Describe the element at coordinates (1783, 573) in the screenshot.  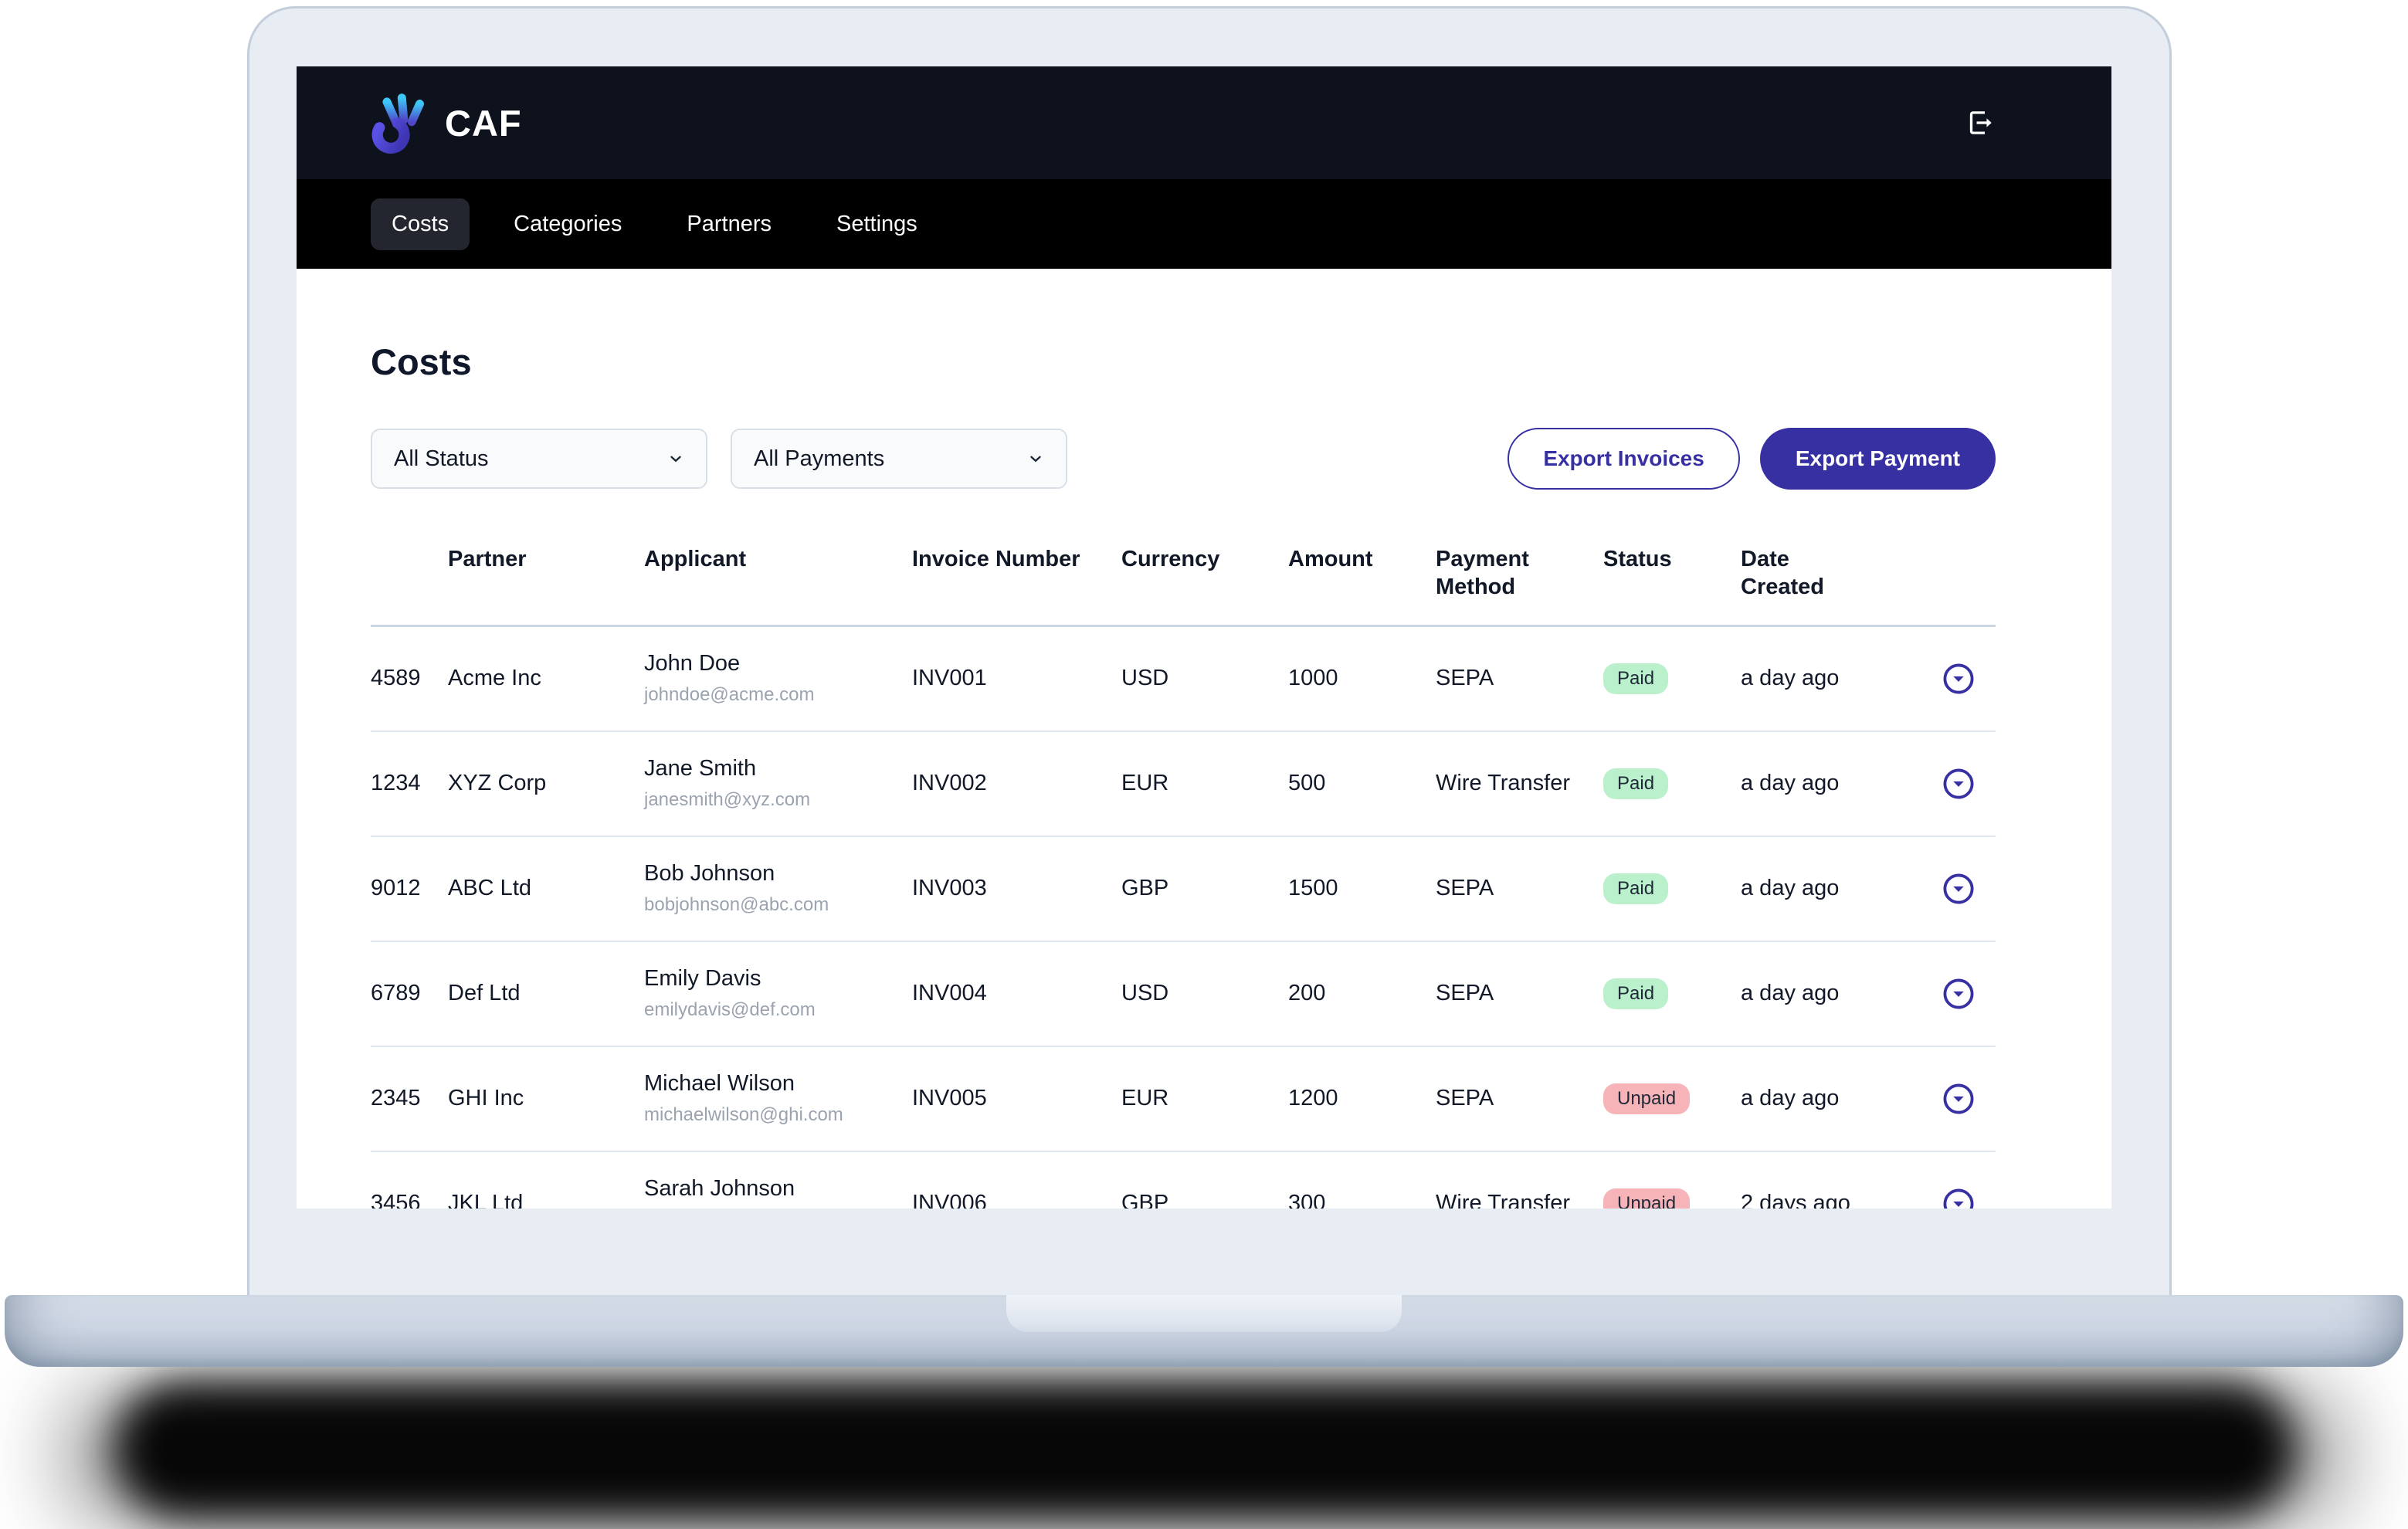
I see `header-date-created: Date Created` at that location.